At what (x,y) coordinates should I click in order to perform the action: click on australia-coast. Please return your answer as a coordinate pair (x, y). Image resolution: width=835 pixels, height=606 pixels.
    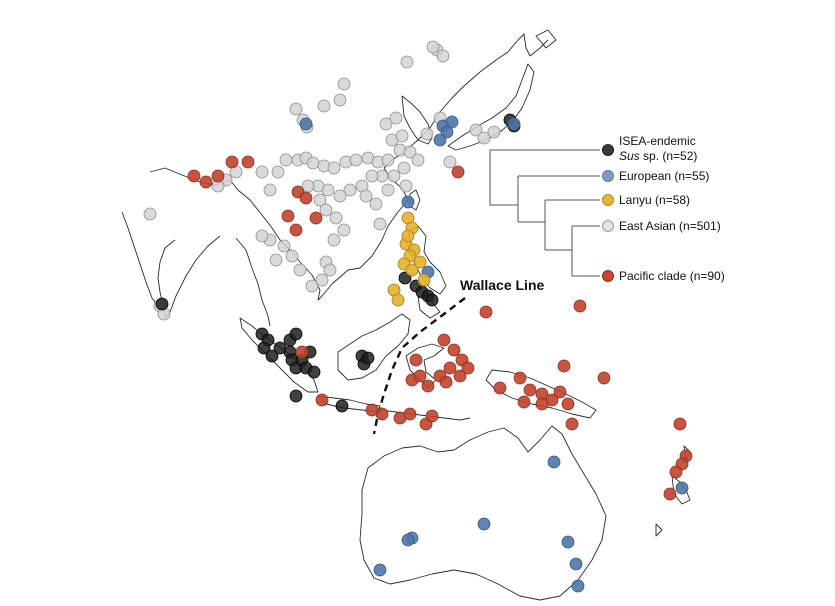
    Looking at the image, I should click on (483, 513).